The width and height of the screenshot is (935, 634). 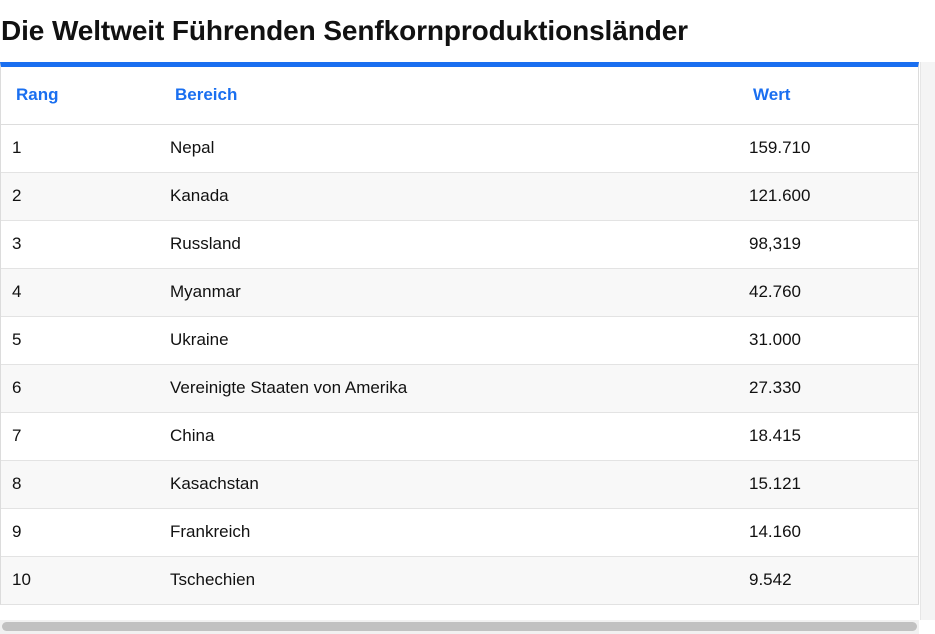 What do you see at coordinates (828, 436) in the screenshot?
I see `value-cell: 18.415` at bounding box center [828, 436].